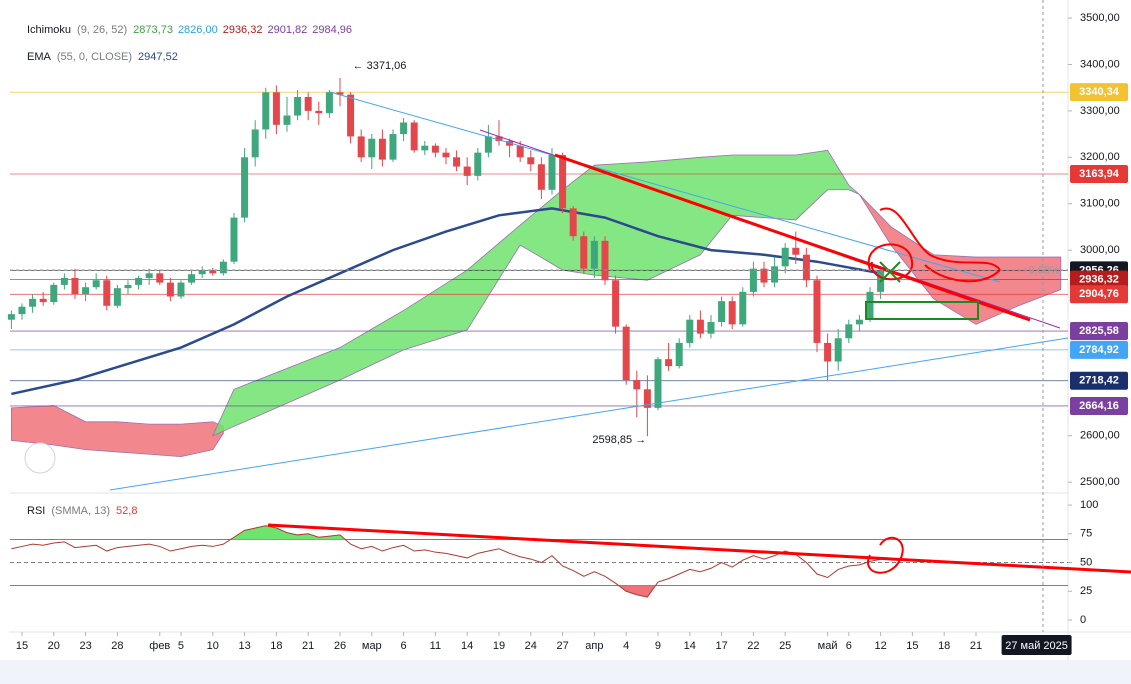  What do you see at coordinates (1086, 562) in the screenshot?
I see `rsi-tick-label: 50` at bounding box center [1086, 562].